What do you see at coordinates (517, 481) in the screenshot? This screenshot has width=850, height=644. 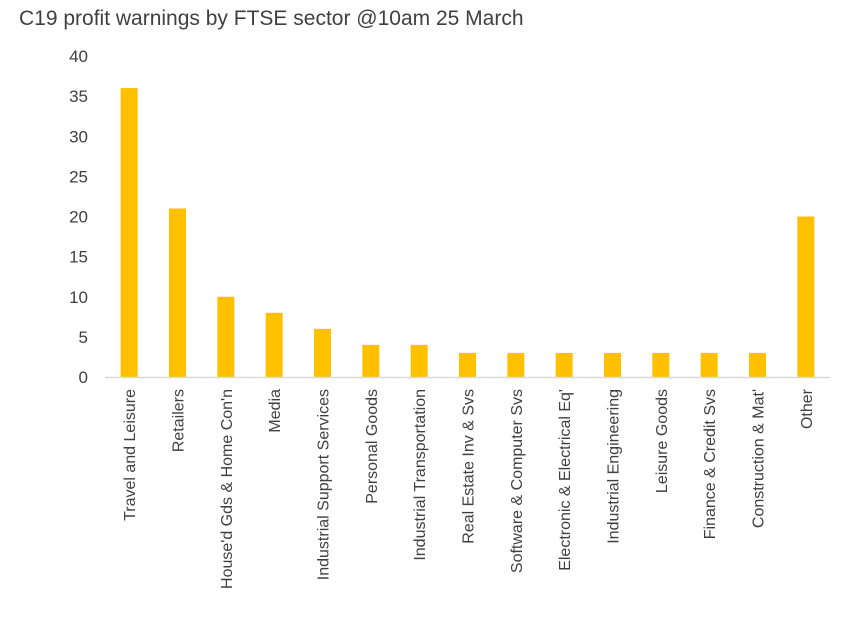 I see `x-category-label: Software & Computer Svs` at bounding box center [517, 481].